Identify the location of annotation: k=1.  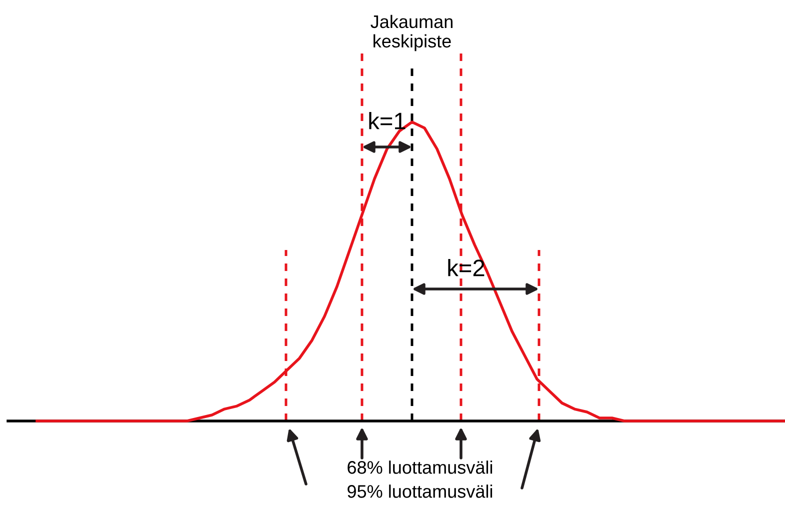
(387, 121).